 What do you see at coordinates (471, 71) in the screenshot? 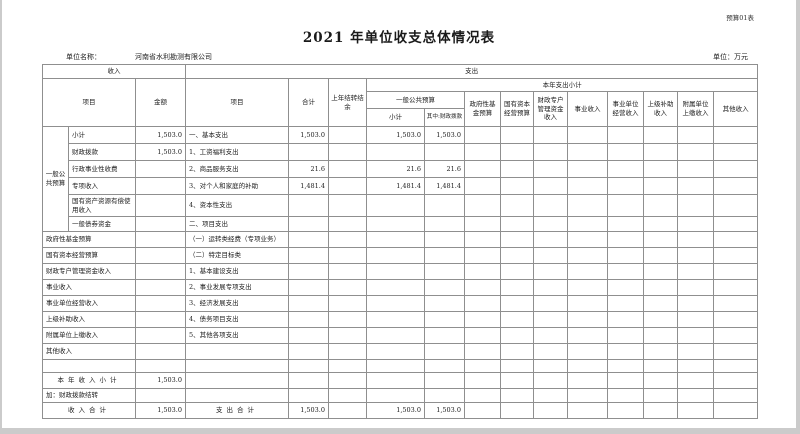
I see `header-expense-section: 支出` at bounding box center [471, 71].